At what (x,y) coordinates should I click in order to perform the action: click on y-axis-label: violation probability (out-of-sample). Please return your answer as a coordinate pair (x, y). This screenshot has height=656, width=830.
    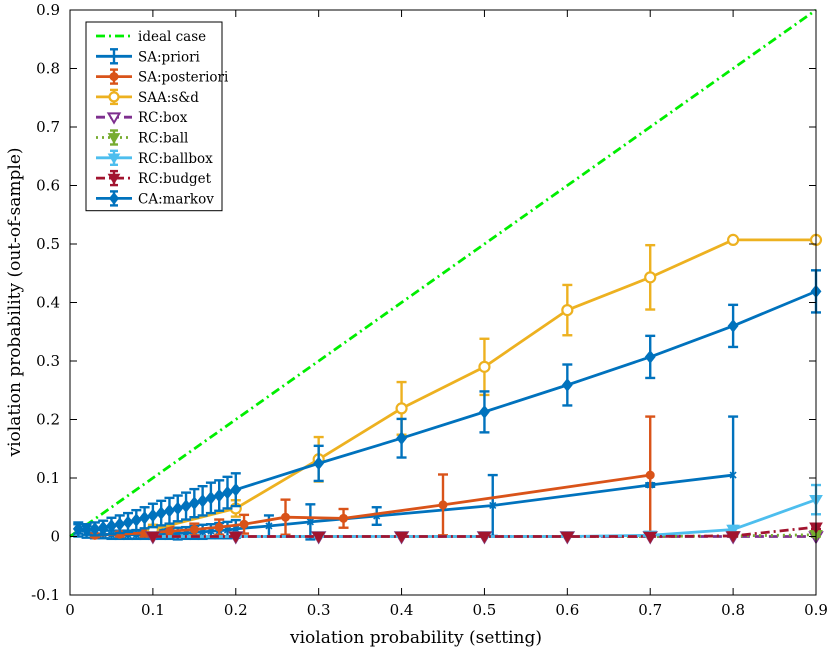
    Looking at the image, I should click on (15, 302).